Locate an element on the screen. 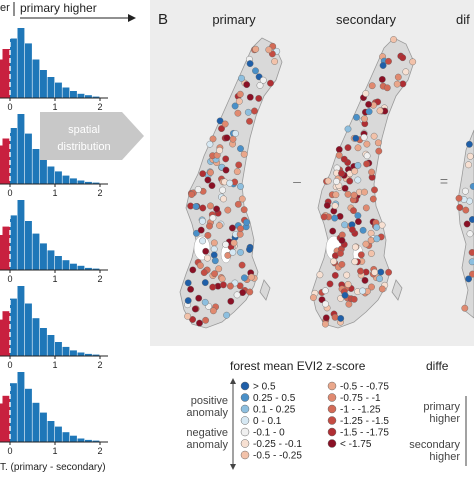 The height and width of the screenshot is (479, 474). legend-label: < -1.75 is located at coordinates (356, 444).